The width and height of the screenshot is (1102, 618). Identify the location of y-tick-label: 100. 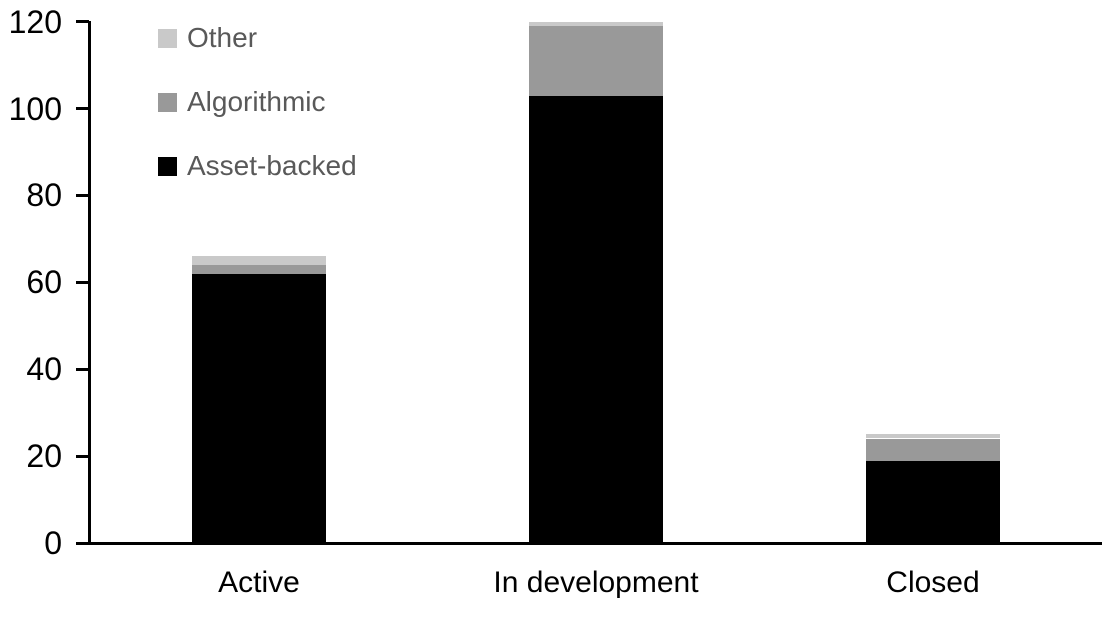
(35, 109).